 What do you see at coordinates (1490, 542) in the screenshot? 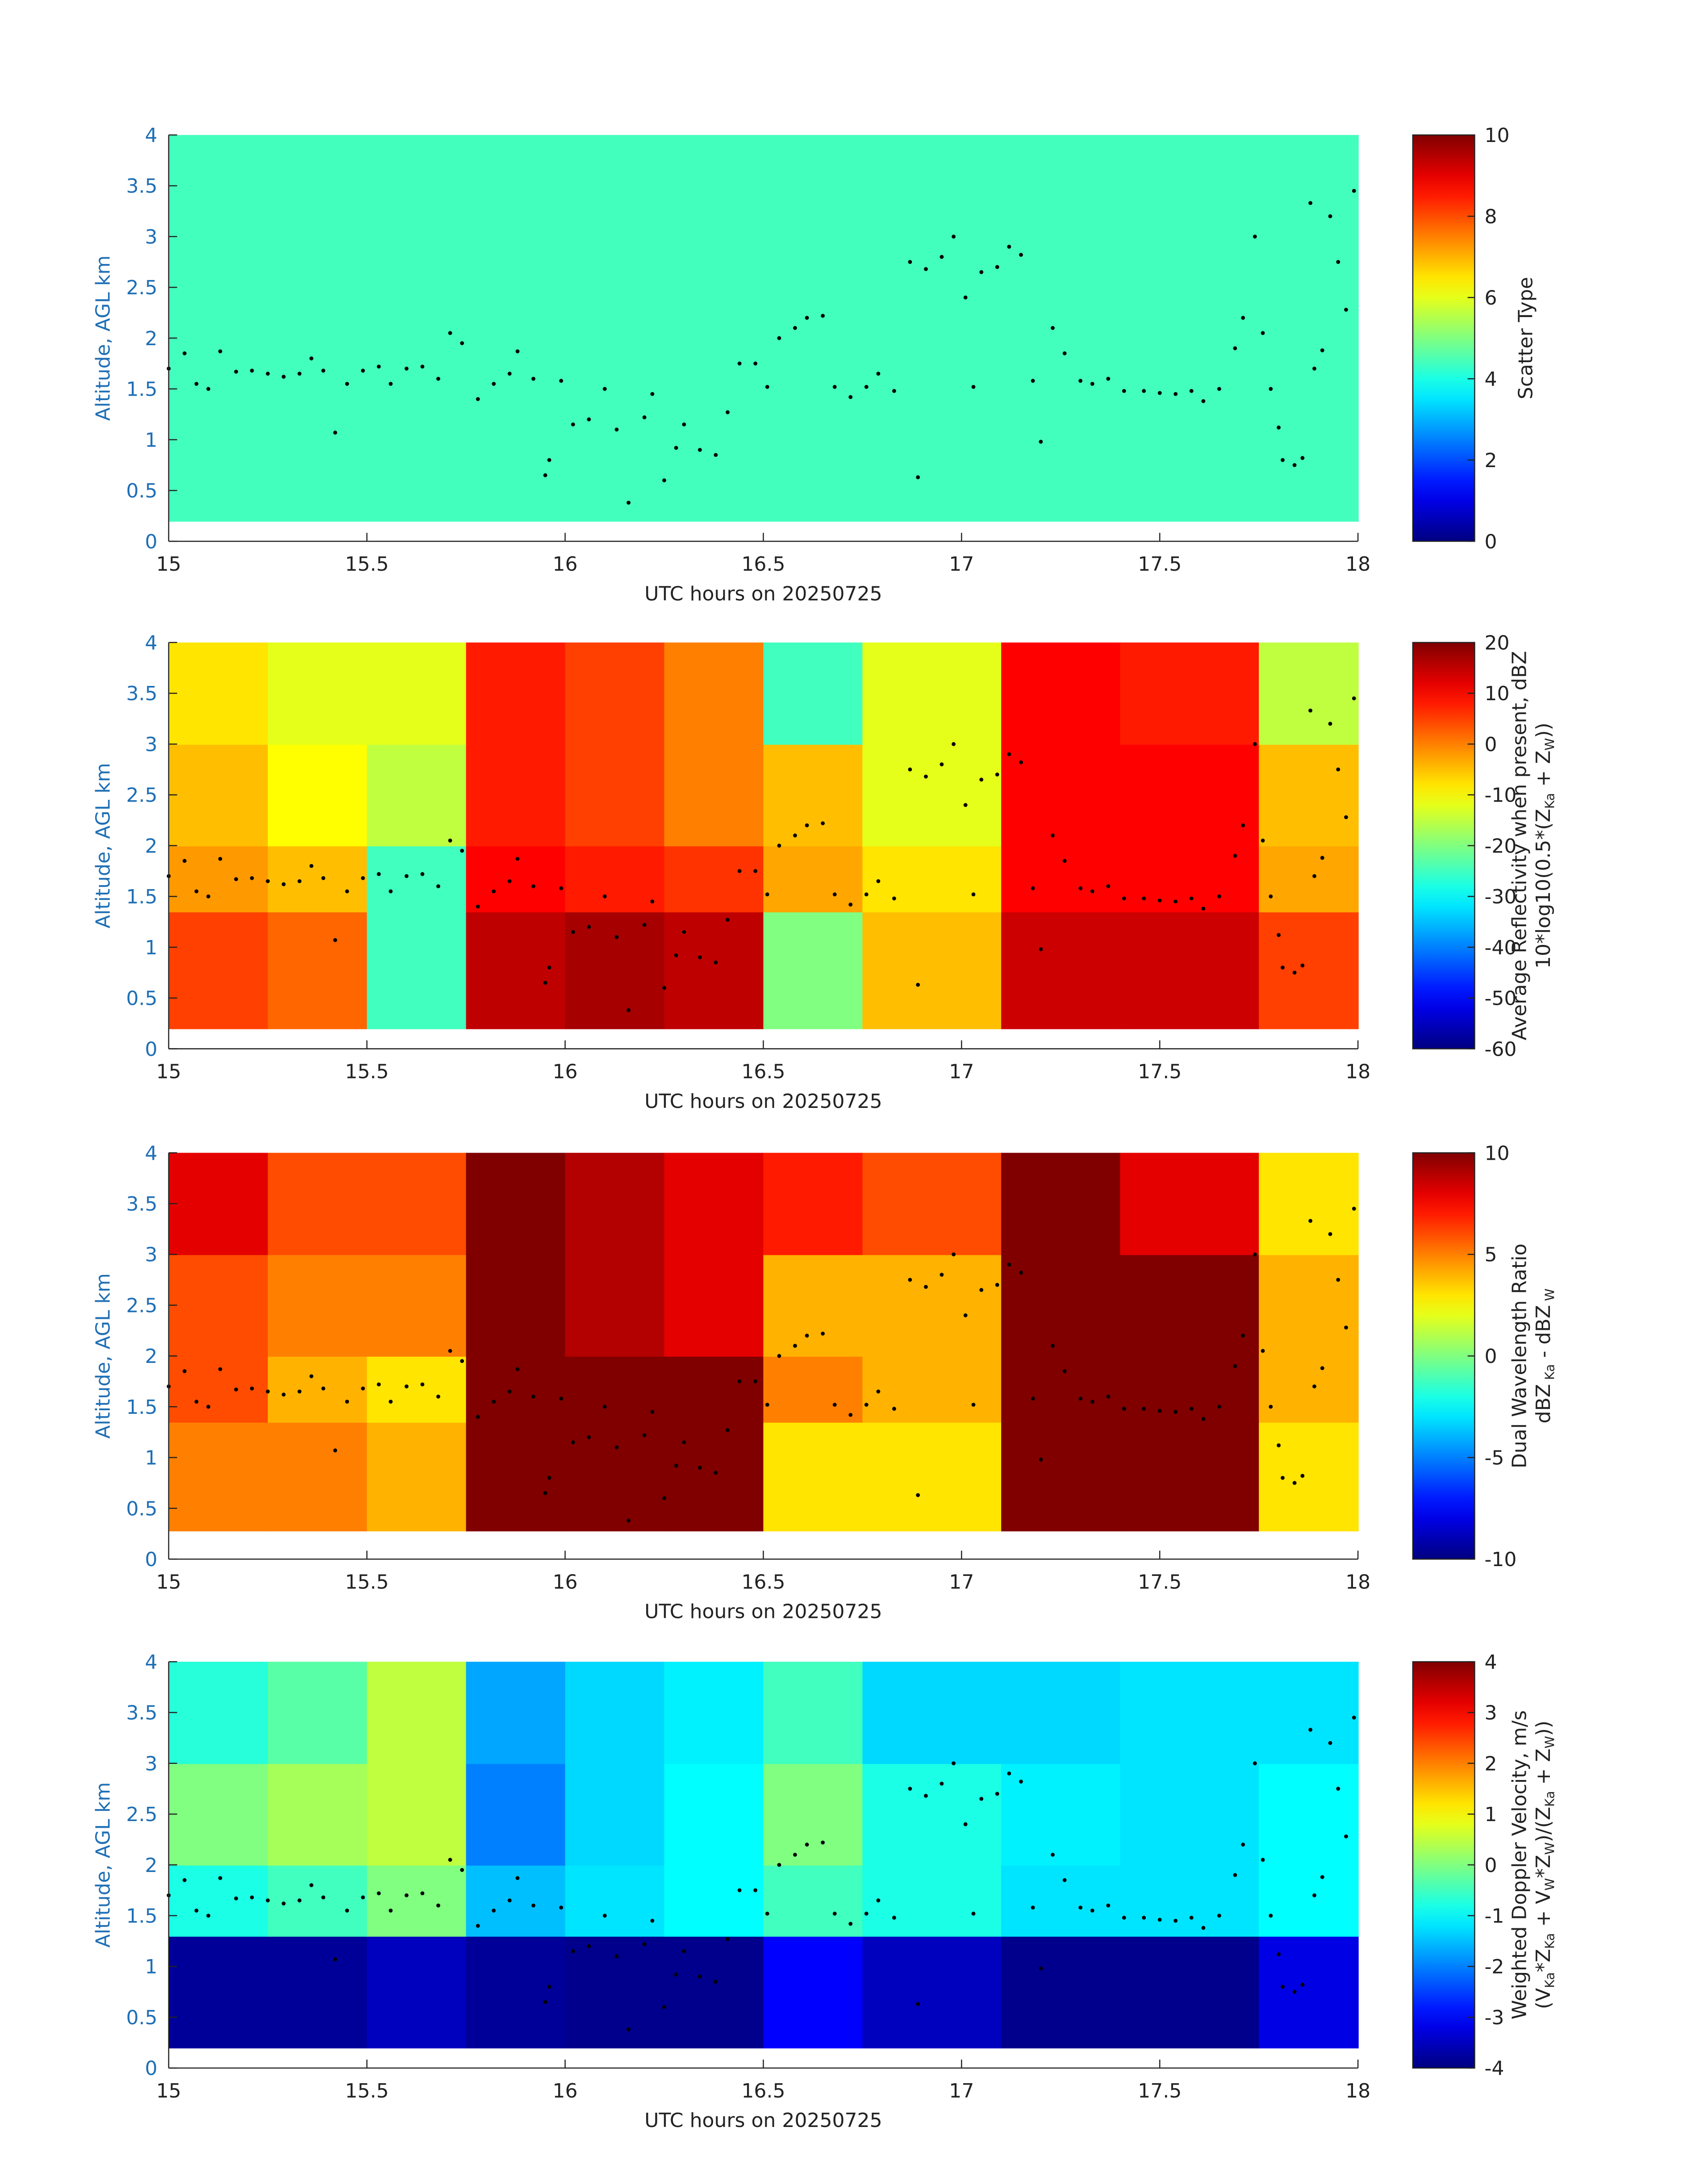
I see `colorbar-tick-label: 0` at bounding box center [1490, 542].